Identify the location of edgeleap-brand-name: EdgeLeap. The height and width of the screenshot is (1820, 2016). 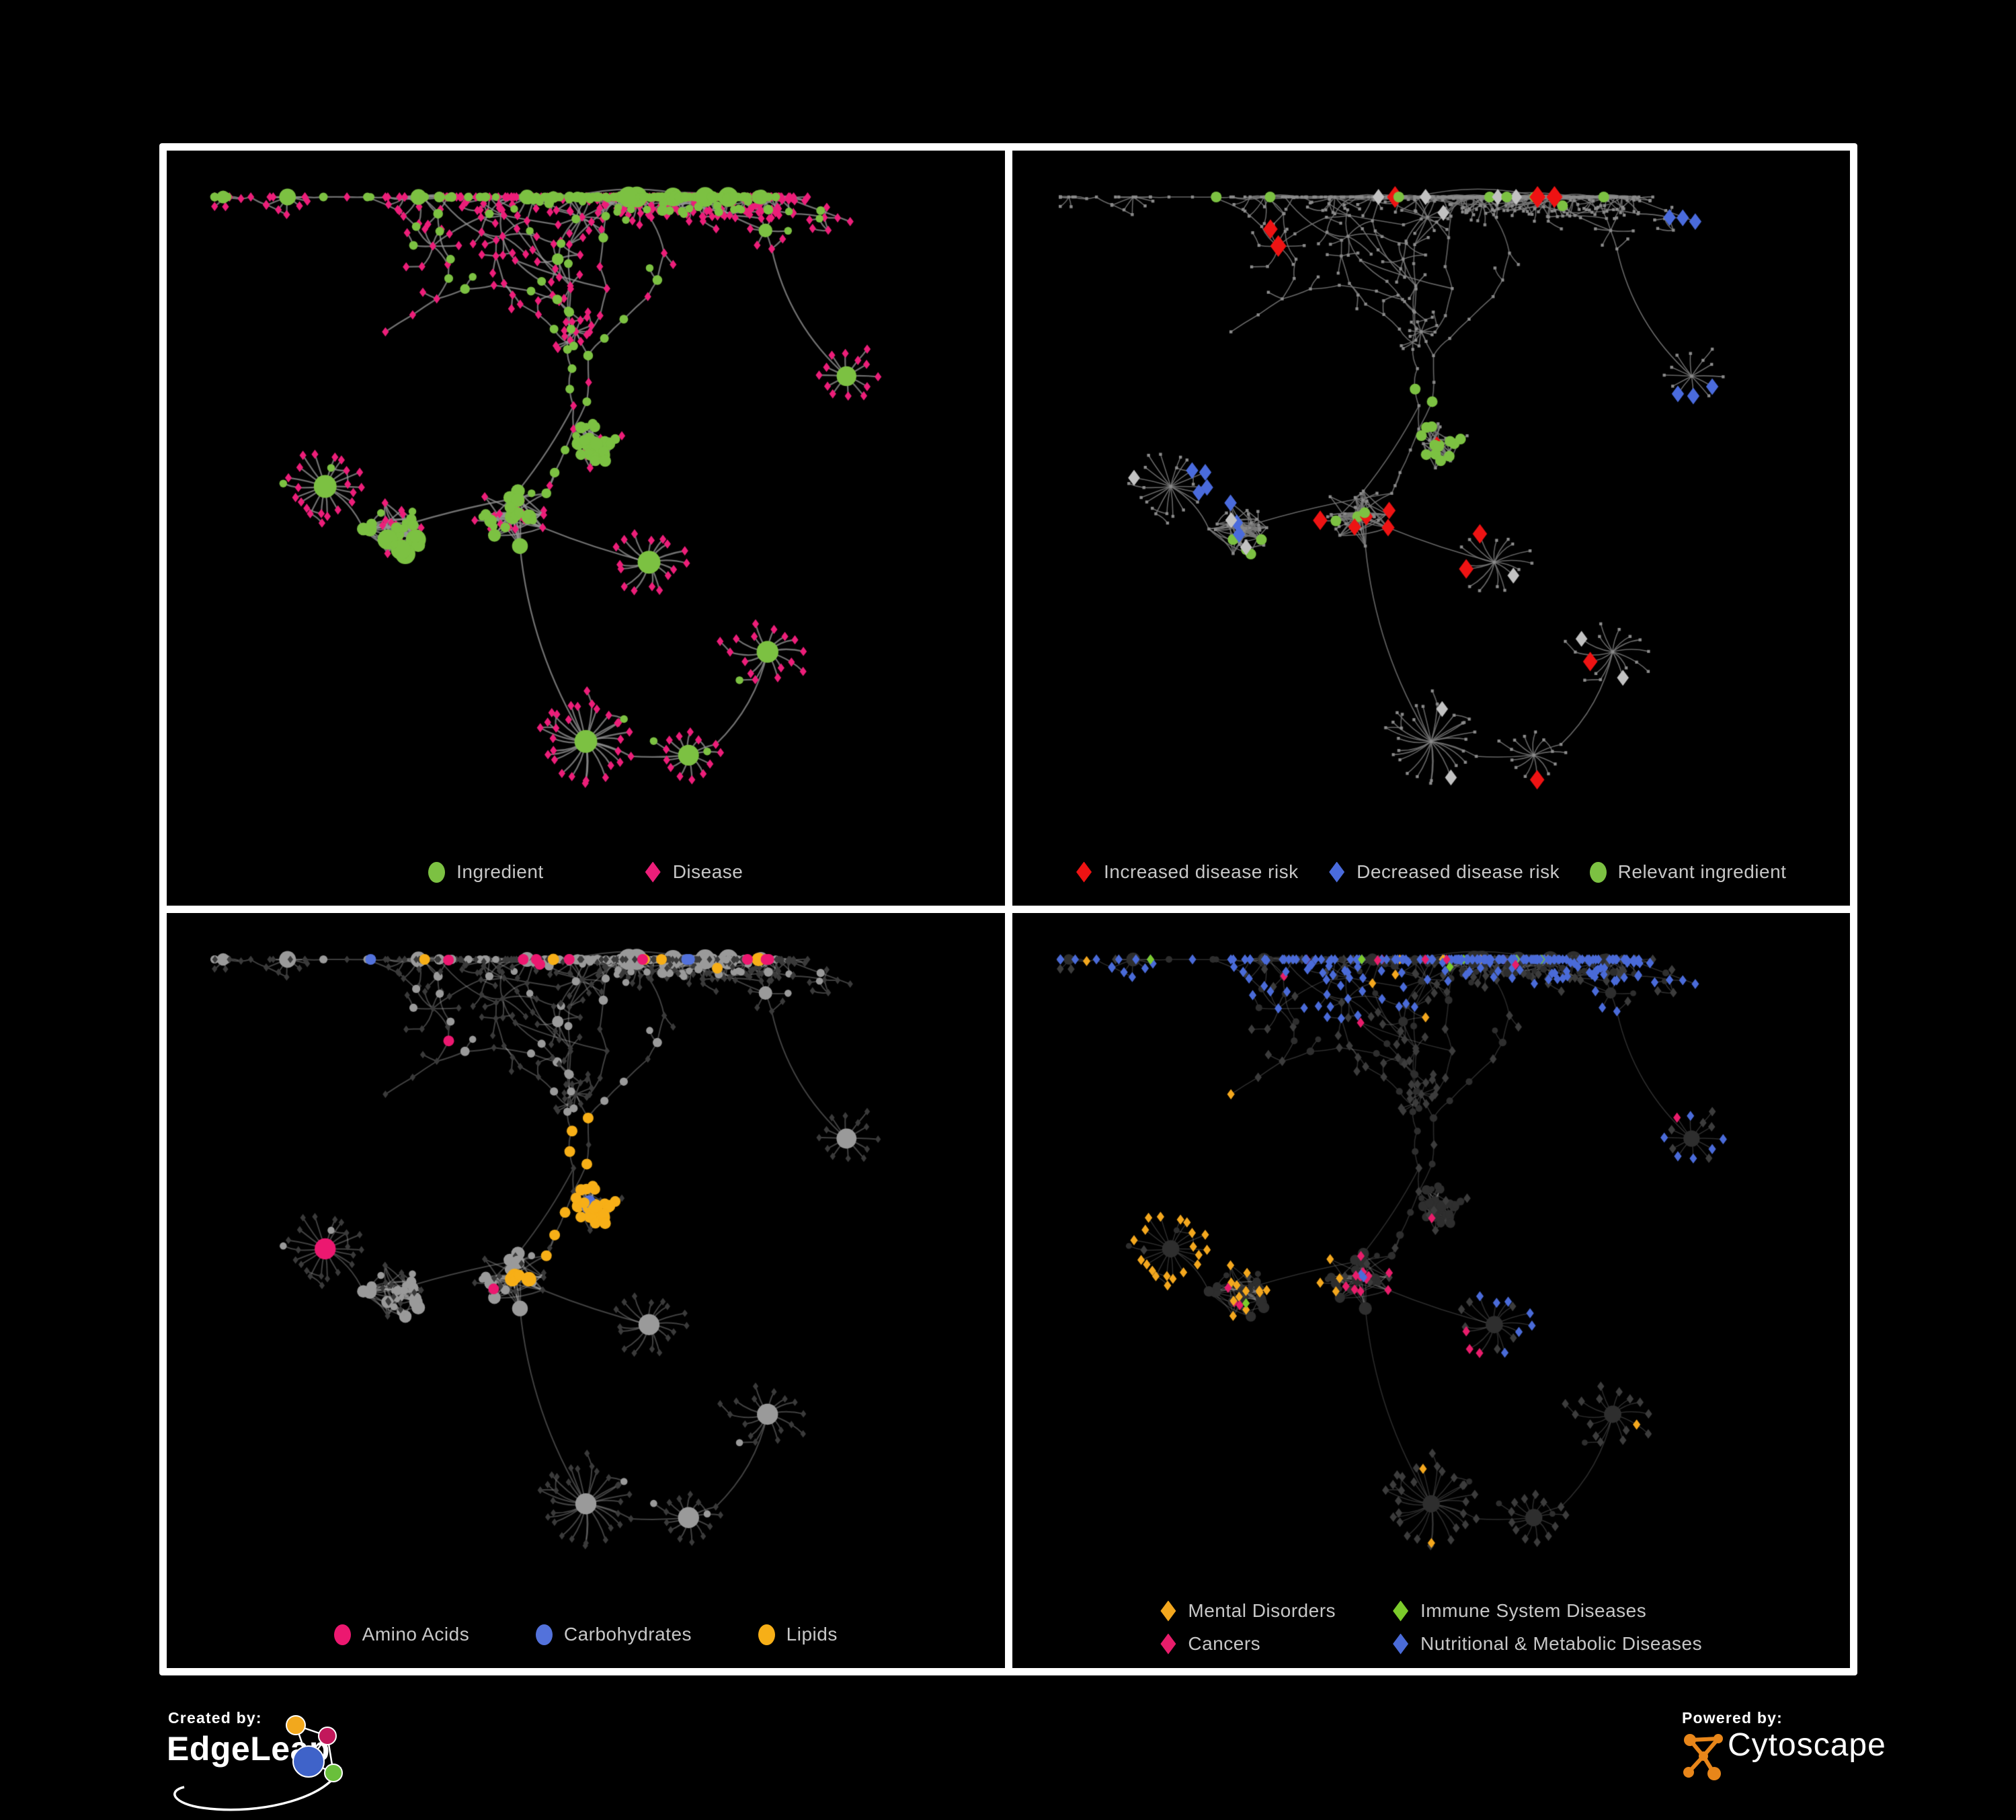
(248, 1749).